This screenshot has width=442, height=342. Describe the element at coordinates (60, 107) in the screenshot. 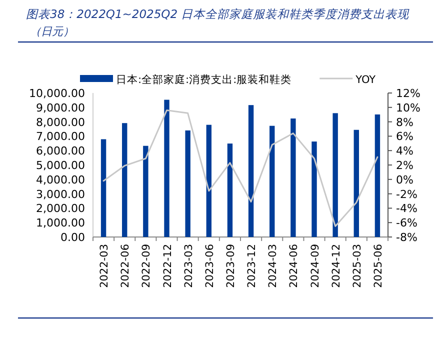

I see `y-tick-label: 9,000.00` at that location.